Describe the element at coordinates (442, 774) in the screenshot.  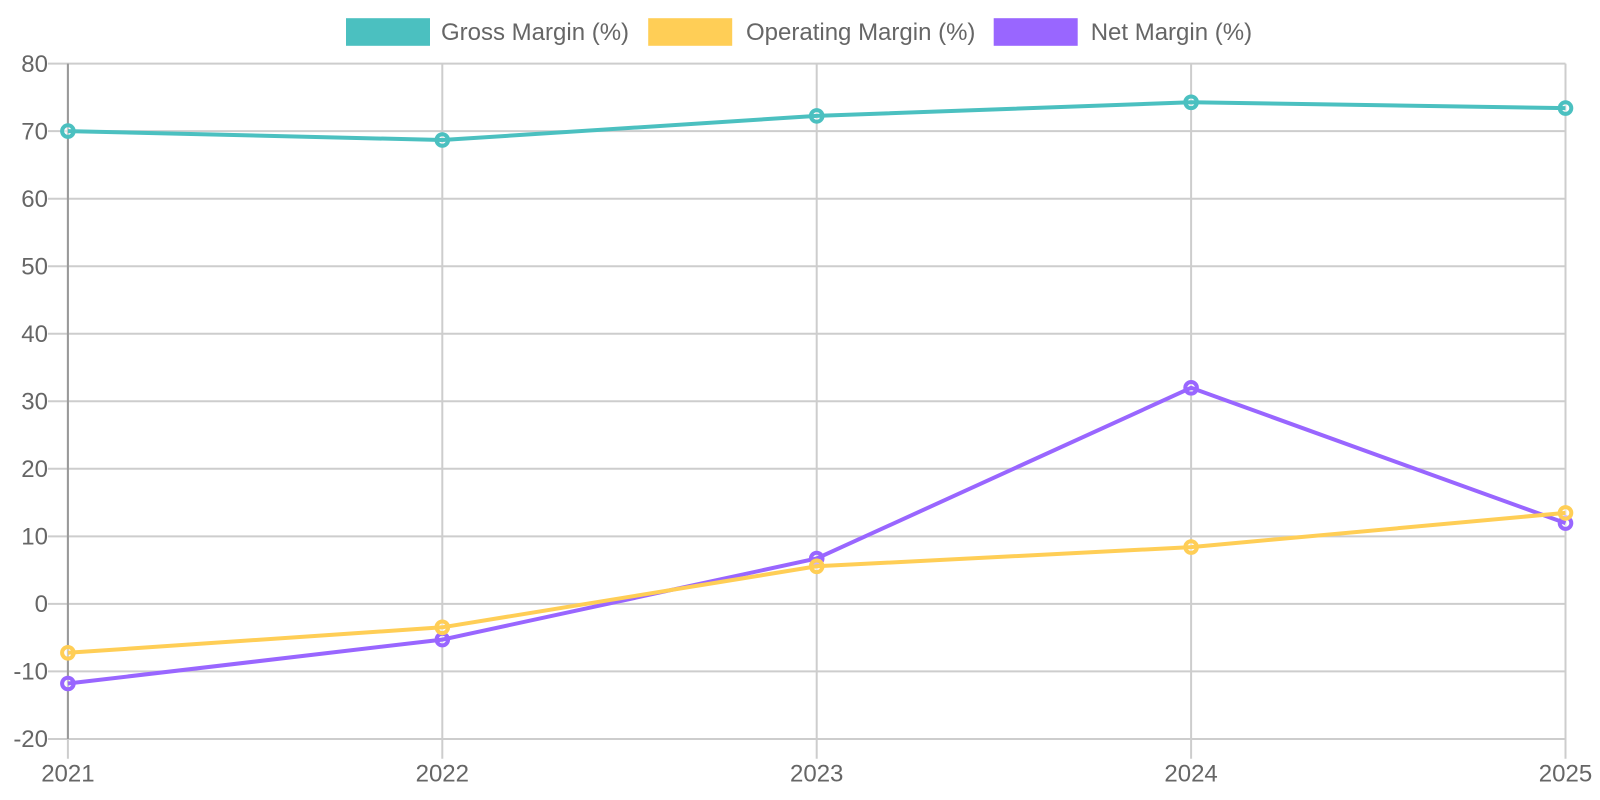
I see `svg-text: 2022` at that location.